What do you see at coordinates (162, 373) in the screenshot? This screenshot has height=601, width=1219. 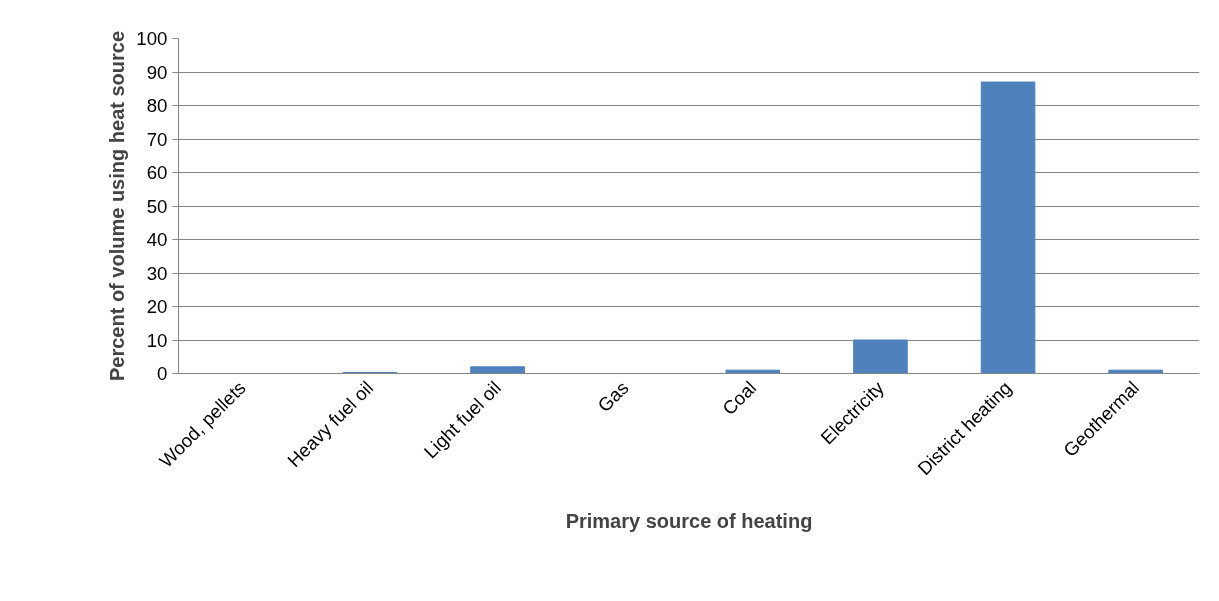 I see `y-tick-label: 0` at bounding box center [162, 373].